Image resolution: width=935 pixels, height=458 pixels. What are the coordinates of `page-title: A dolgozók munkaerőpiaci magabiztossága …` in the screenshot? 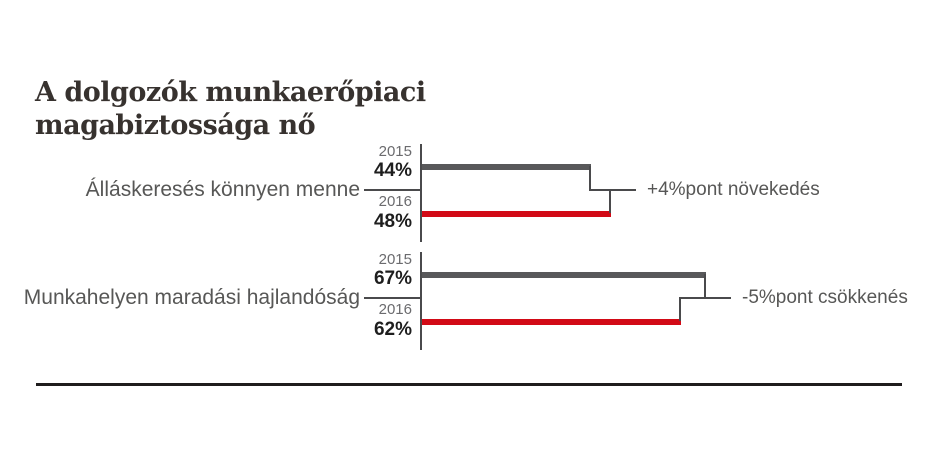 It's located at (230, 109).